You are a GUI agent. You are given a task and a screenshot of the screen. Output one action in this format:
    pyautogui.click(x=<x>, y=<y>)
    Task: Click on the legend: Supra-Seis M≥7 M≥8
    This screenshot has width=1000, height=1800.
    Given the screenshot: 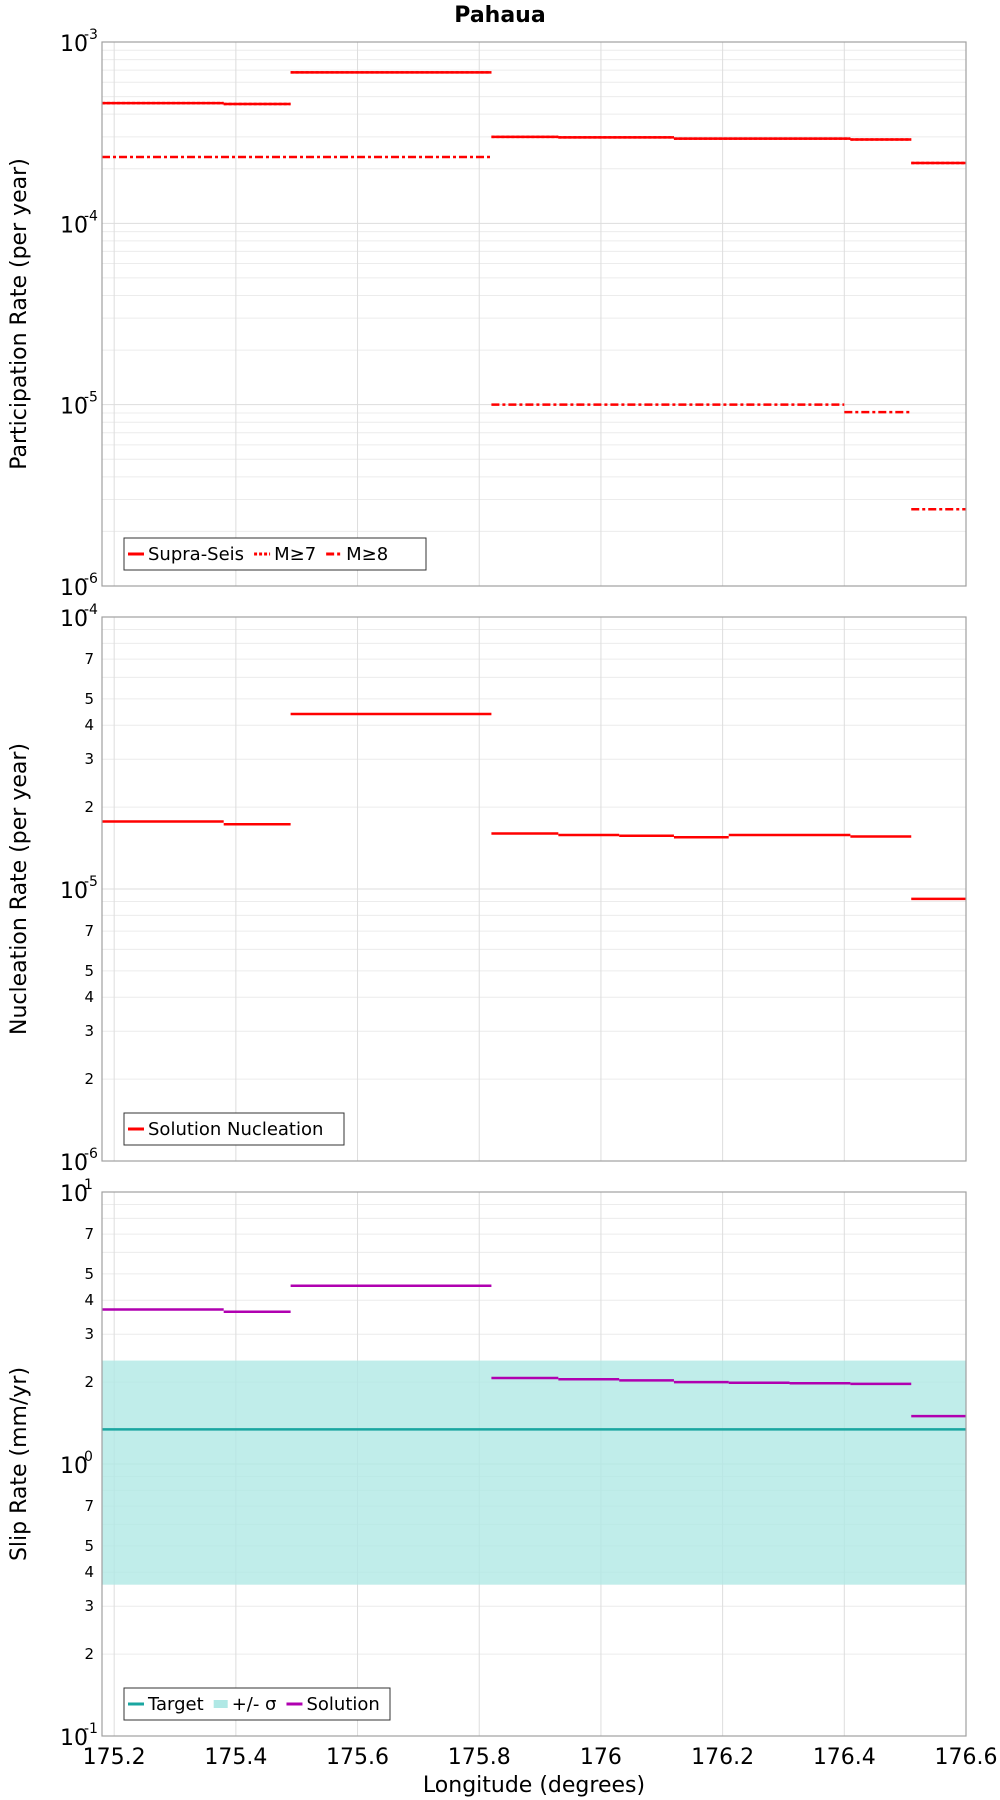 What is the action you would take?
    pyautogui.click(x=275, y=554)
    